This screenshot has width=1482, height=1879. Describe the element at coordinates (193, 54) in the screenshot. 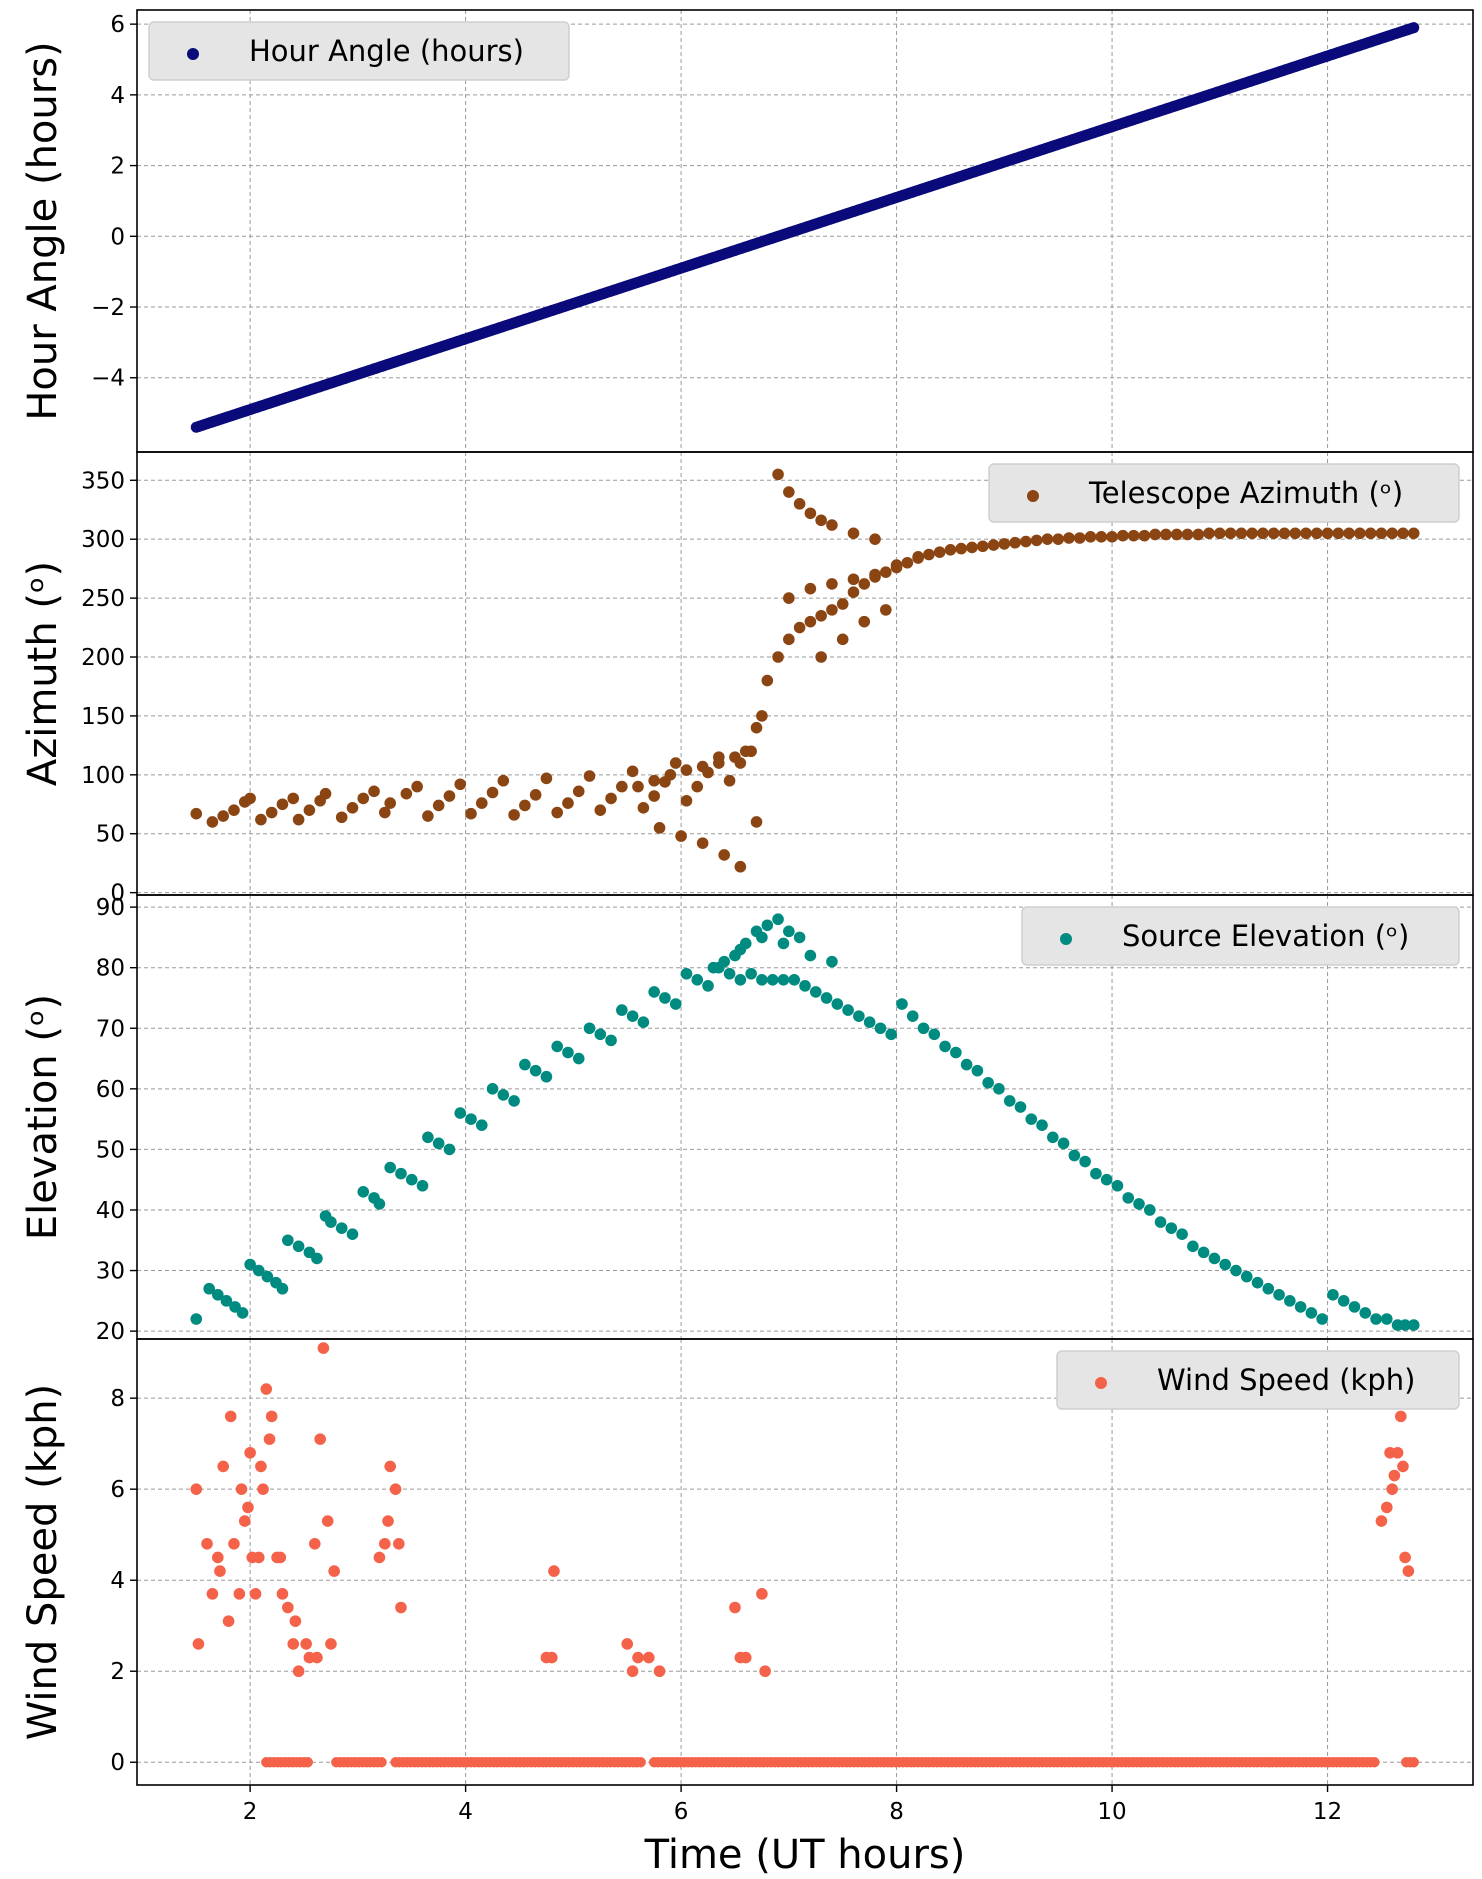

I see `legend-marker` at that location.